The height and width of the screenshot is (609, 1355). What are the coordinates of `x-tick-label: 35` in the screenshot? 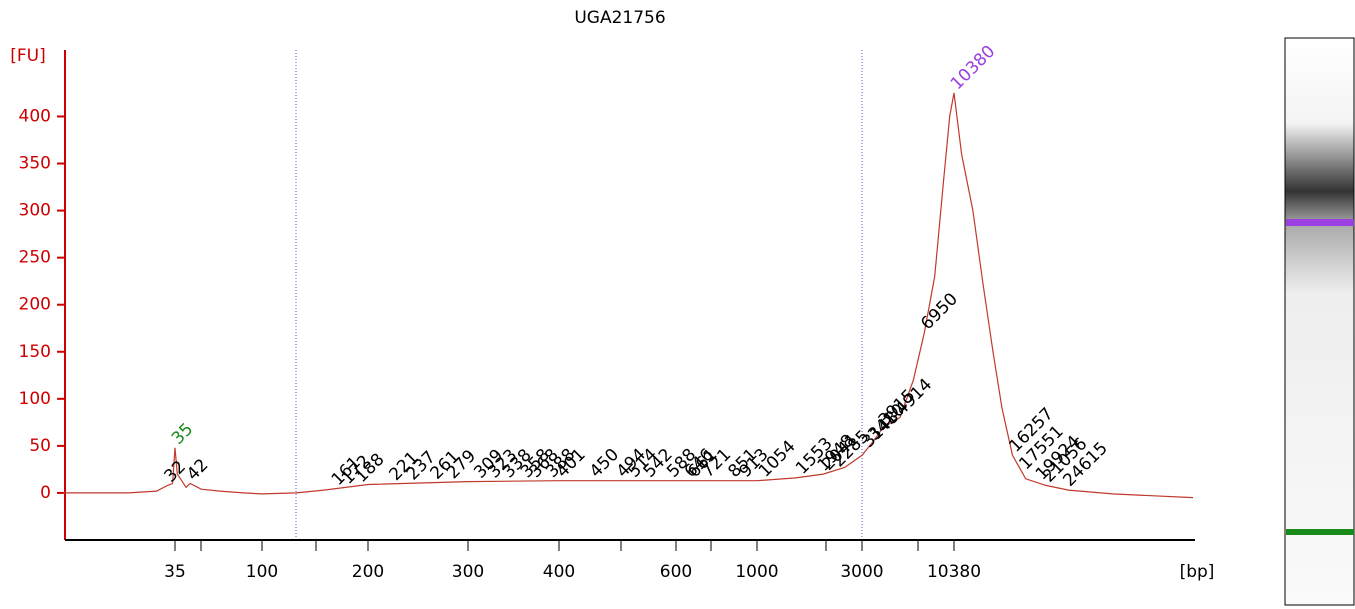 It's located at (175, 572).